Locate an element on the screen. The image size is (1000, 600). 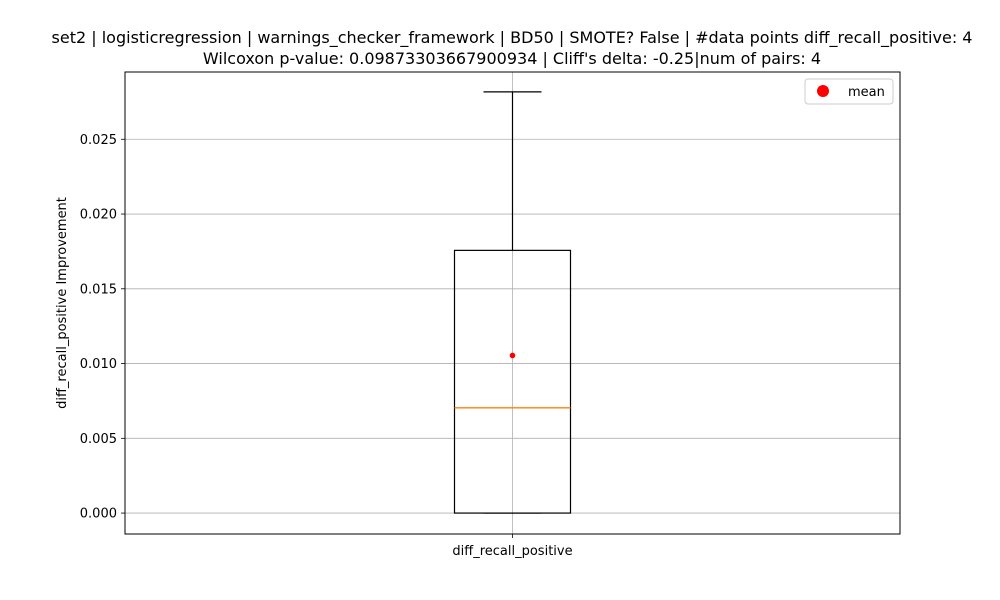
y-axis-ticks: 0.000 0.005 0.010 0.015 0.020 0.025 is located at coordinates (102, 327).